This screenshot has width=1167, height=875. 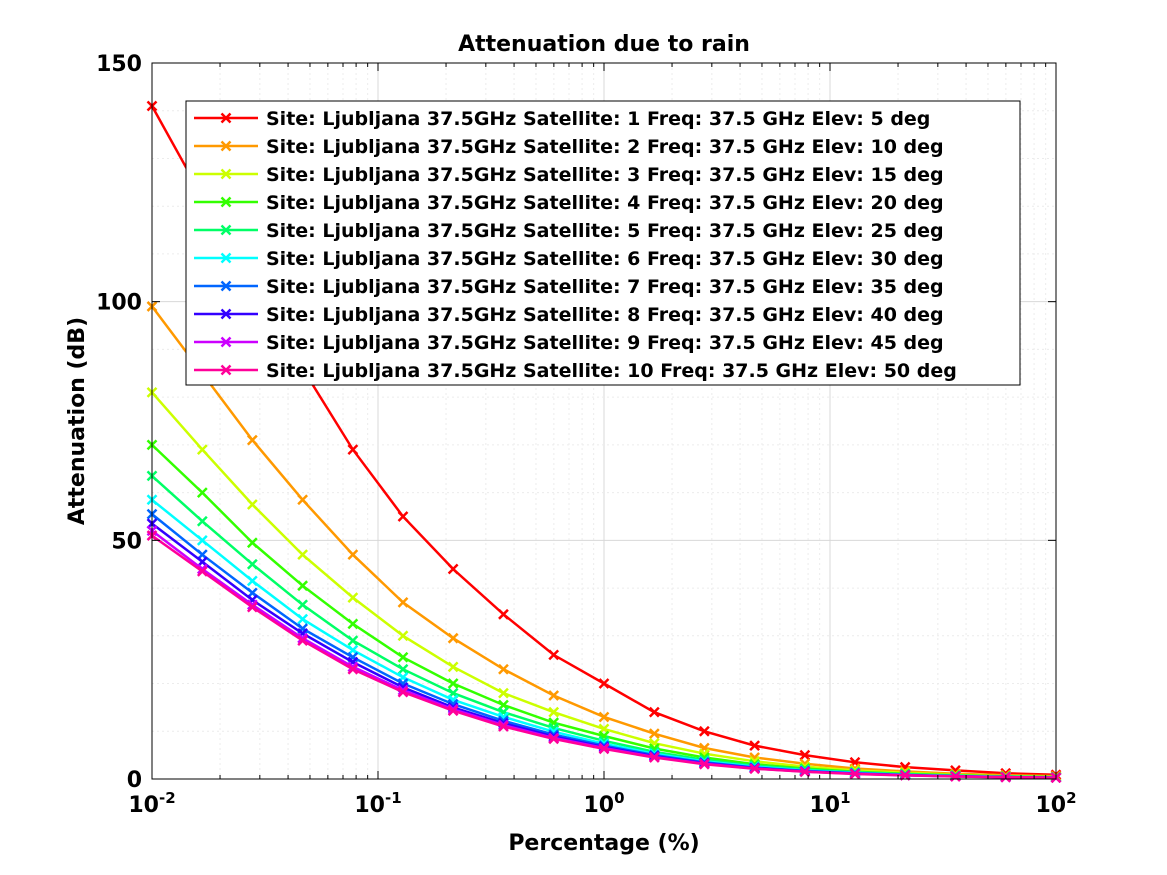 What do you see at coordinates (151, 803) in the screenshot?
I see `x-tick-label: 10⁻²` at bounding box center [151, 803].